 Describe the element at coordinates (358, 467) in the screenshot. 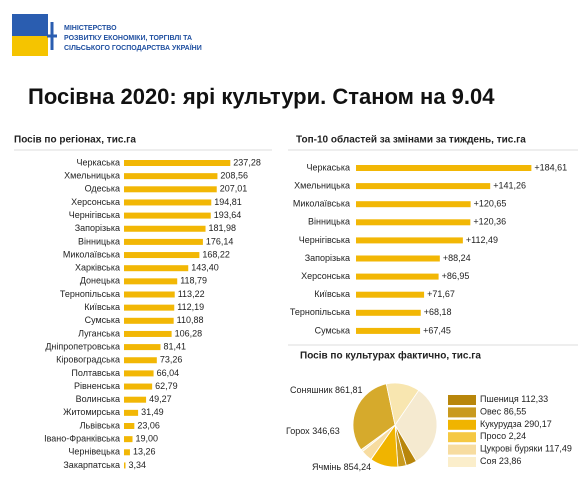

I see `slice-value: 854,24` at that location.